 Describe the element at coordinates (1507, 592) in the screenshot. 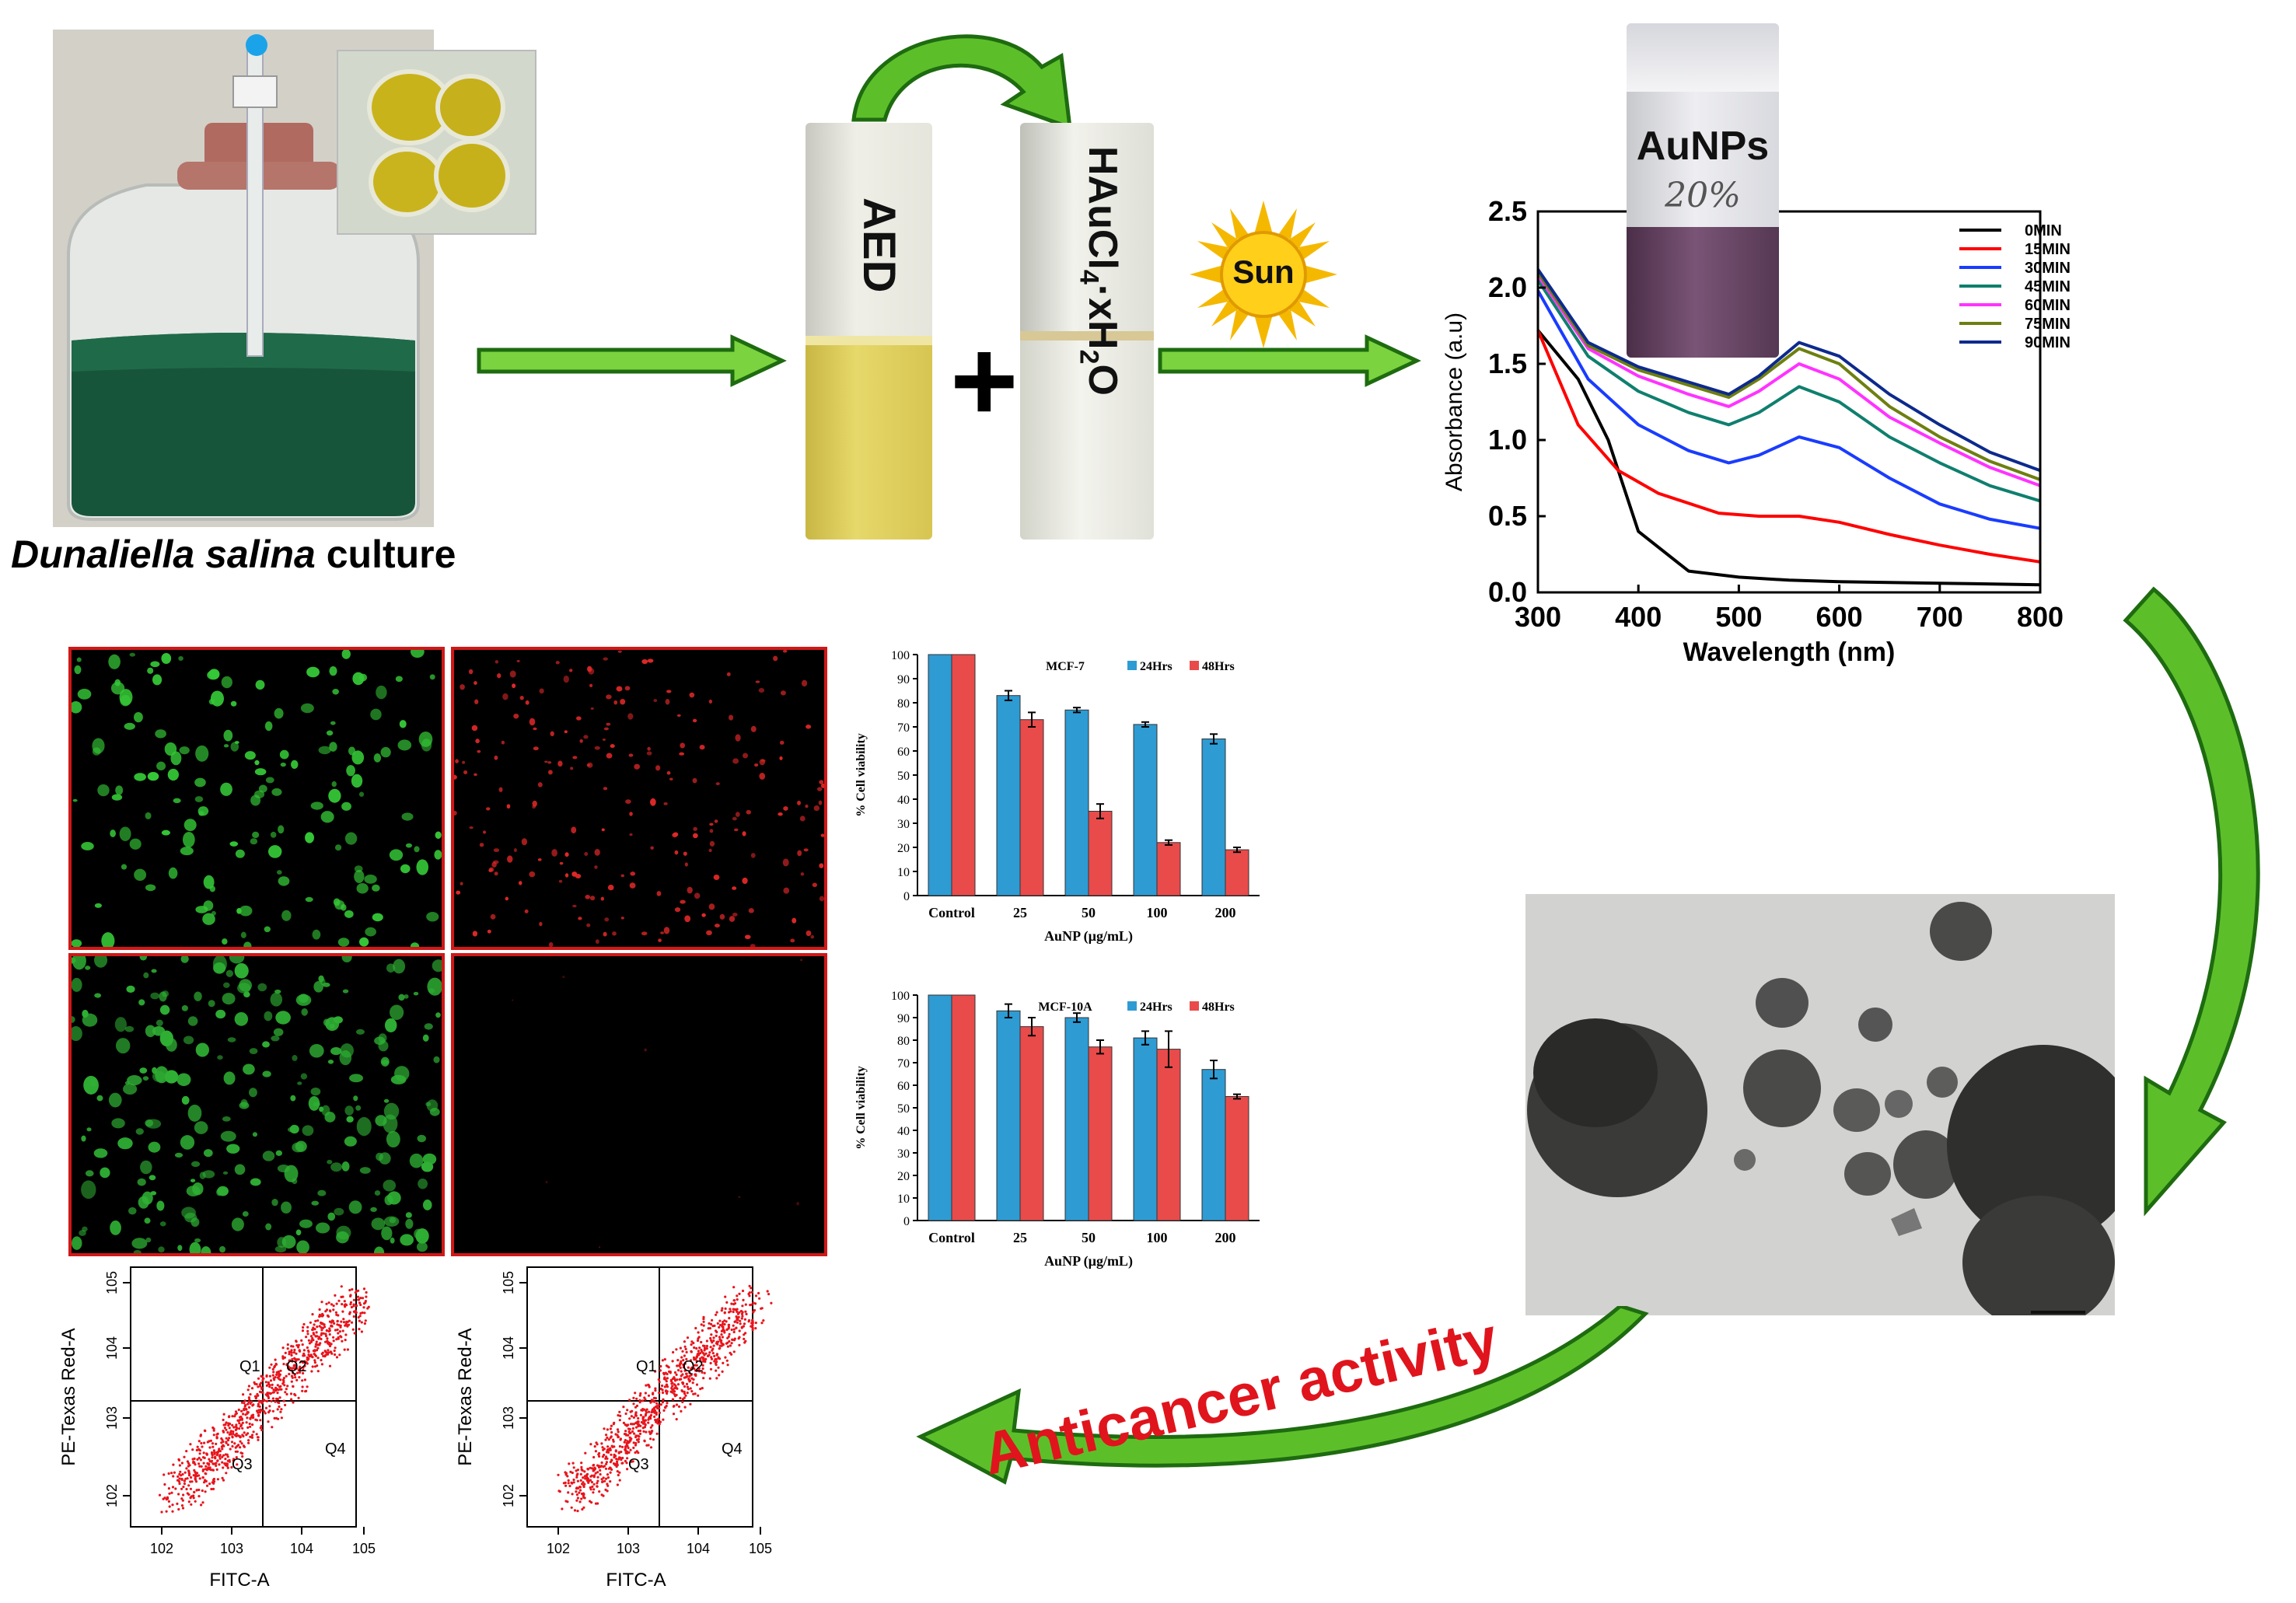

I see `y-tick-label: 0.0` at that location.